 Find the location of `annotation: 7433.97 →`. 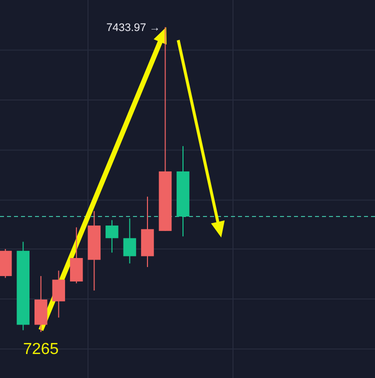

annotation: 7433.97 → is located at coordinates (133, 28).